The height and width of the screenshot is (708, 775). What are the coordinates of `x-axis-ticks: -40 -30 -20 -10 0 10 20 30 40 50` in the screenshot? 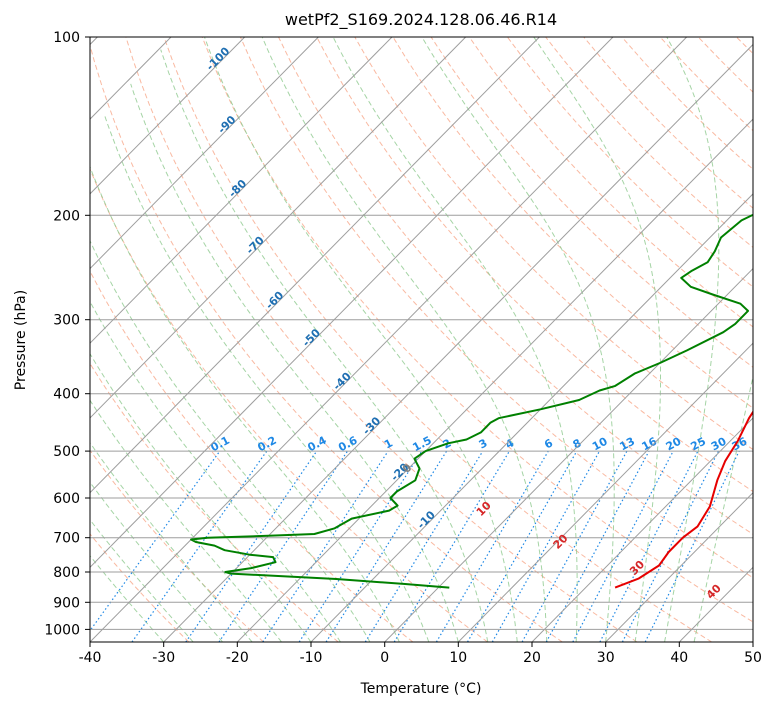 It's located at (420, 654).